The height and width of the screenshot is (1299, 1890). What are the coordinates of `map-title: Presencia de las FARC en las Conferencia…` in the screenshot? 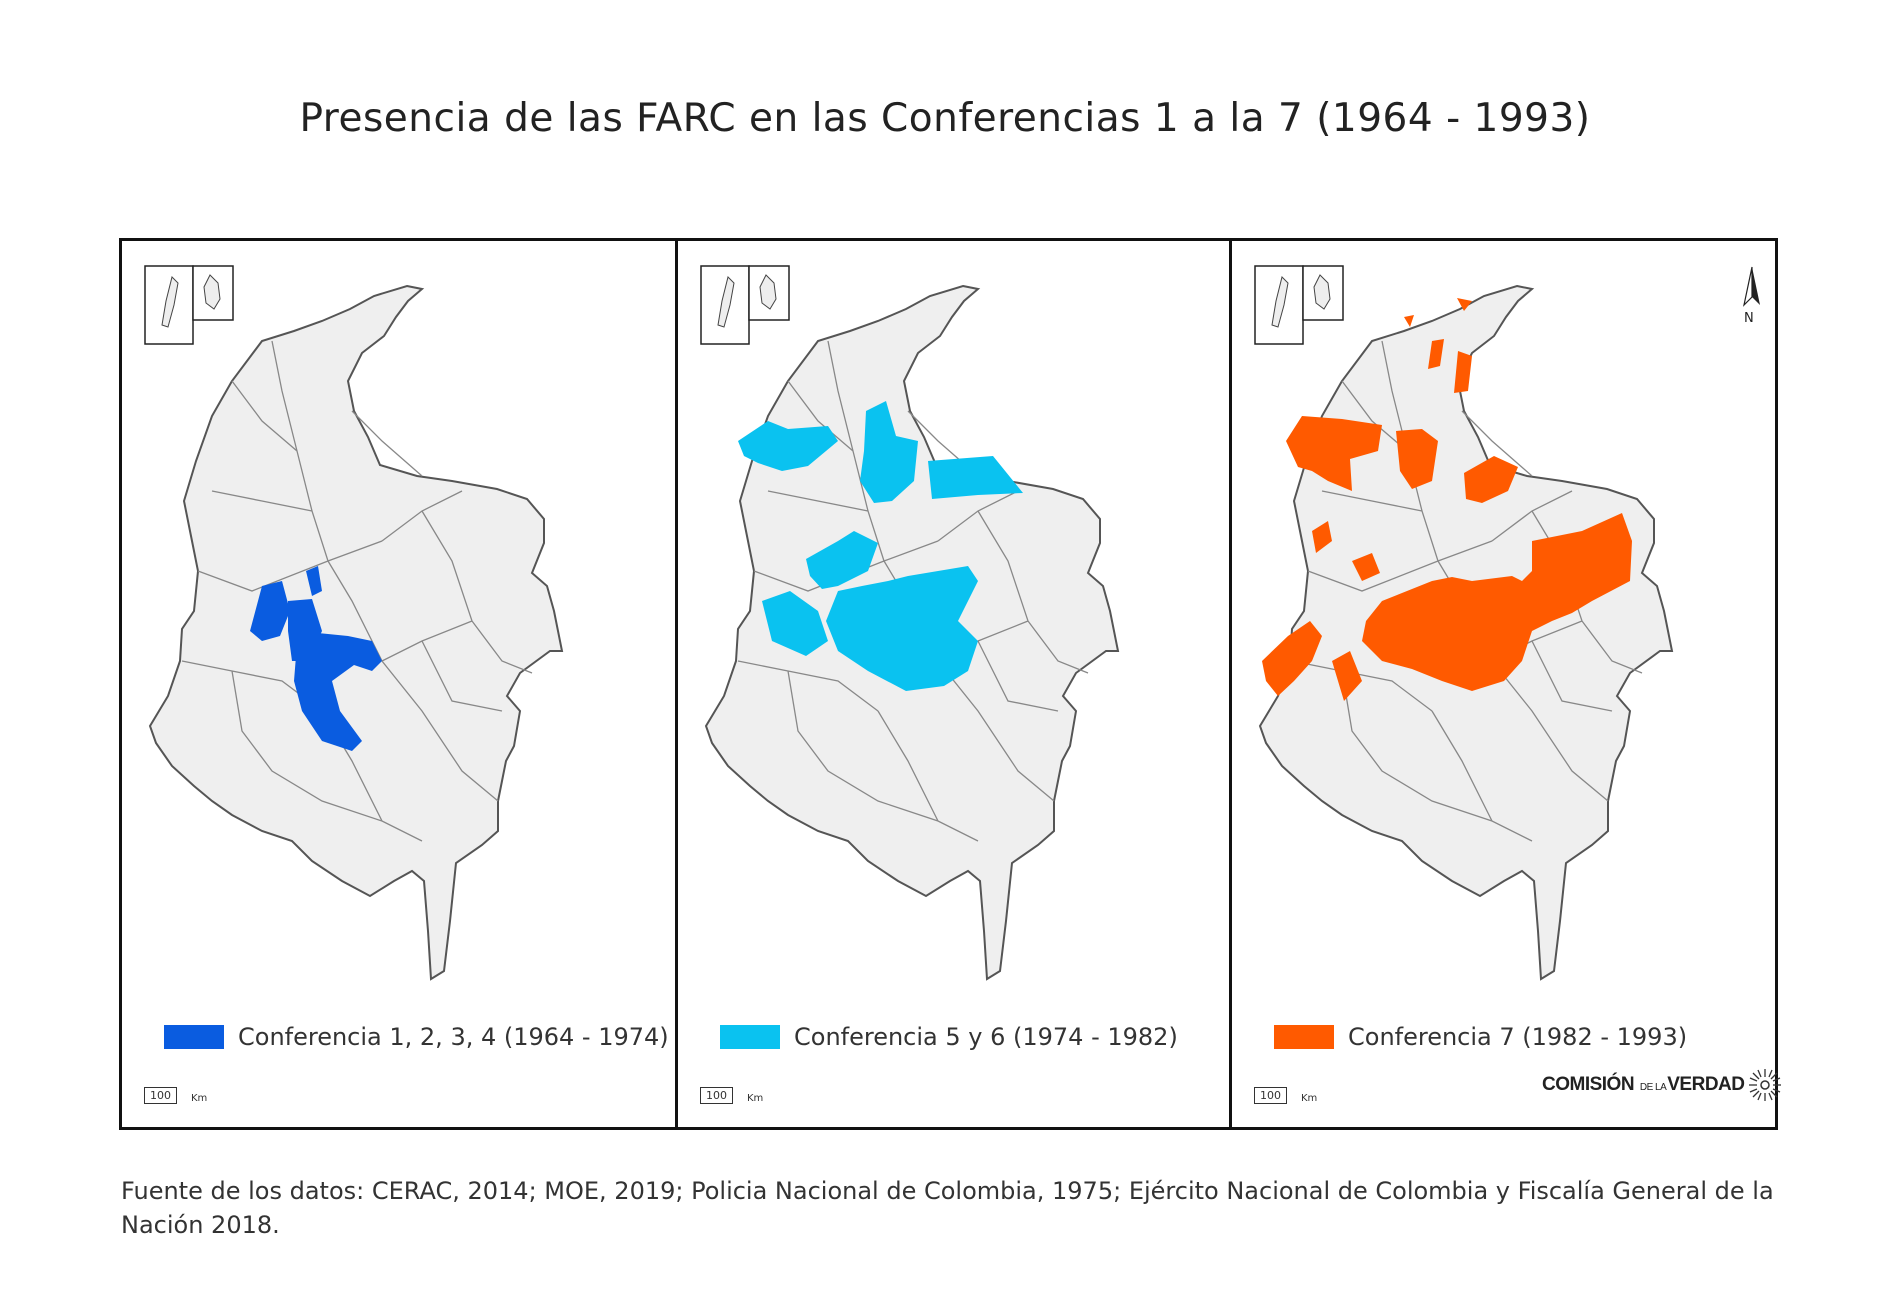 It's located at (945, 118).